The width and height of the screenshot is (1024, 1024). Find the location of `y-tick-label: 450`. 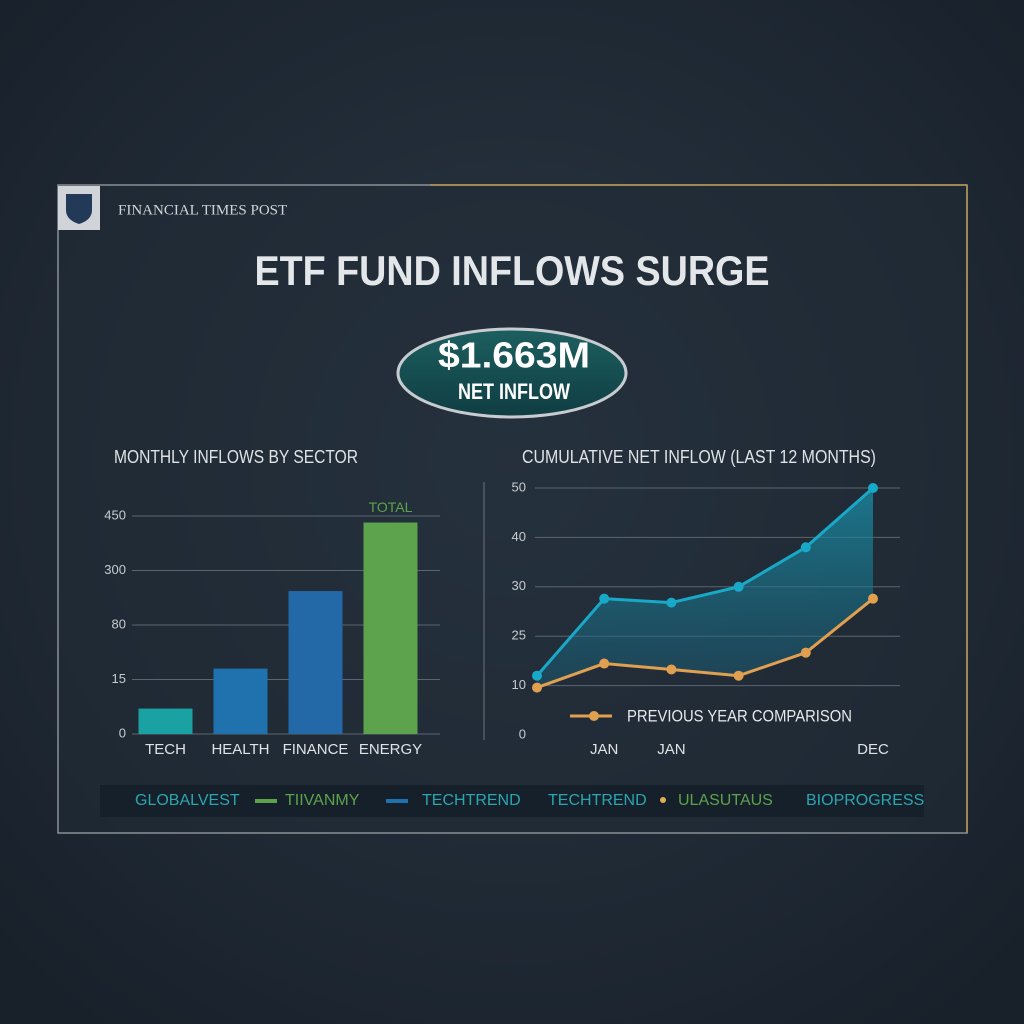

y-tick-label: 450 is located at coordinates (115, 514).